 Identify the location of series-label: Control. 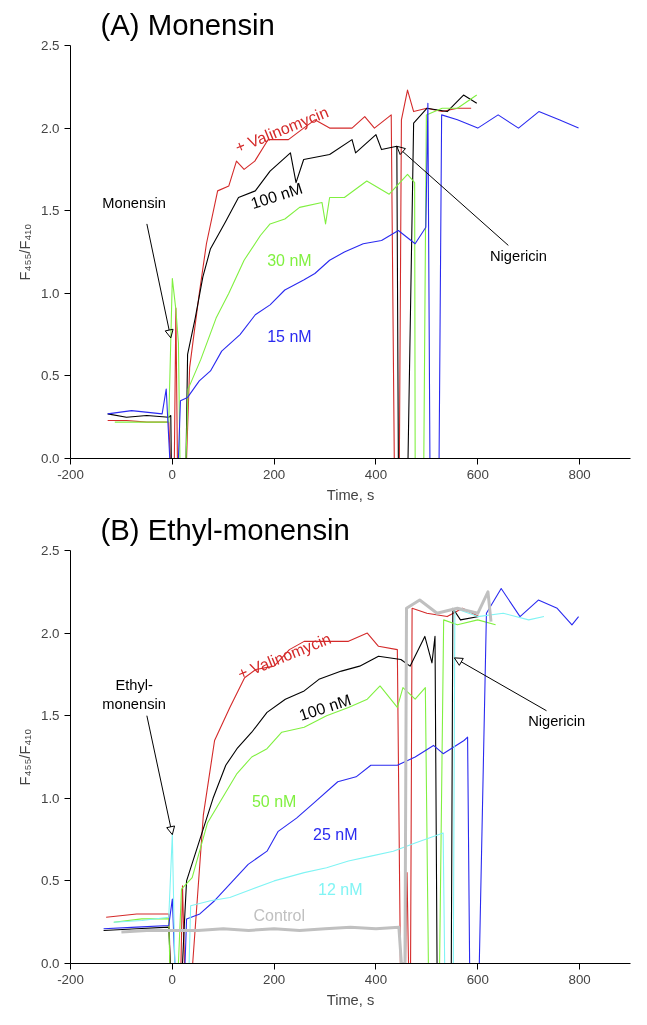
(279, 916).